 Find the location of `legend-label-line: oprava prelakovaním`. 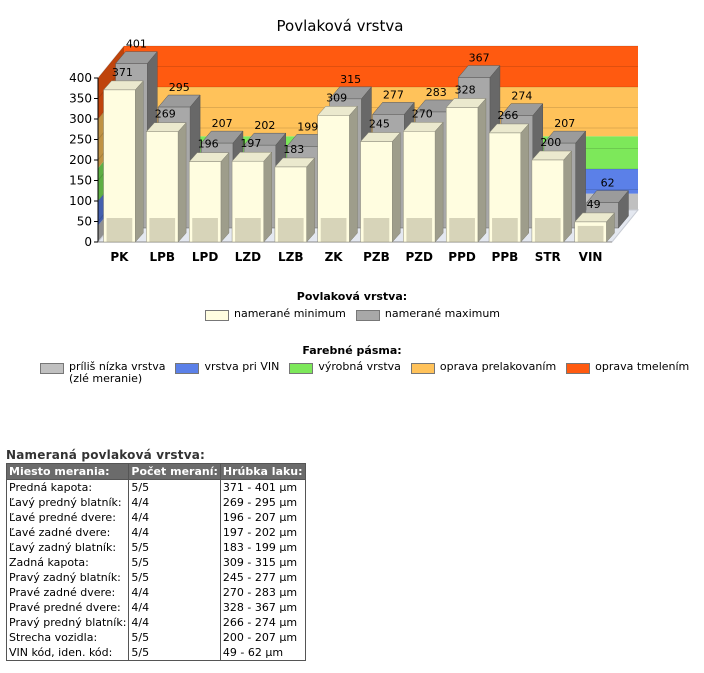

legend-label-line: oprava prelakovaním is located at coordinates (498, 366).